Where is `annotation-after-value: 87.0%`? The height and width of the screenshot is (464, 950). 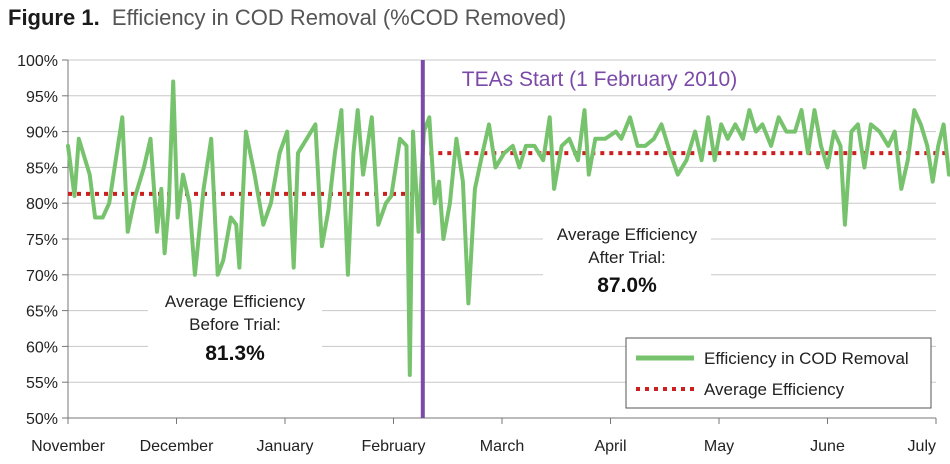 annotation-after-value: 87.0% is located at coordinates (627, 285).